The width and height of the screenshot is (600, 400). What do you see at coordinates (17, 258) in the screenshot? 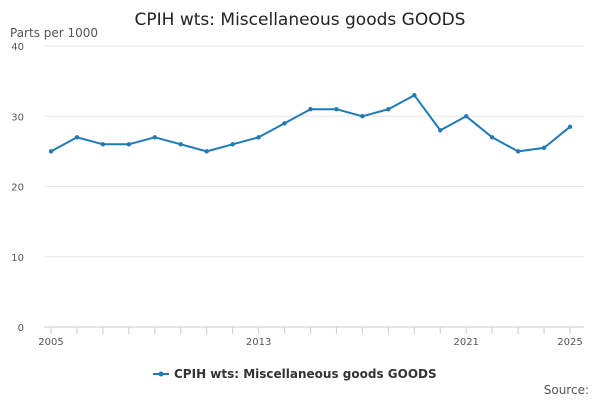
I see `y-tick-label: 10` at bounding box center [17, 258].